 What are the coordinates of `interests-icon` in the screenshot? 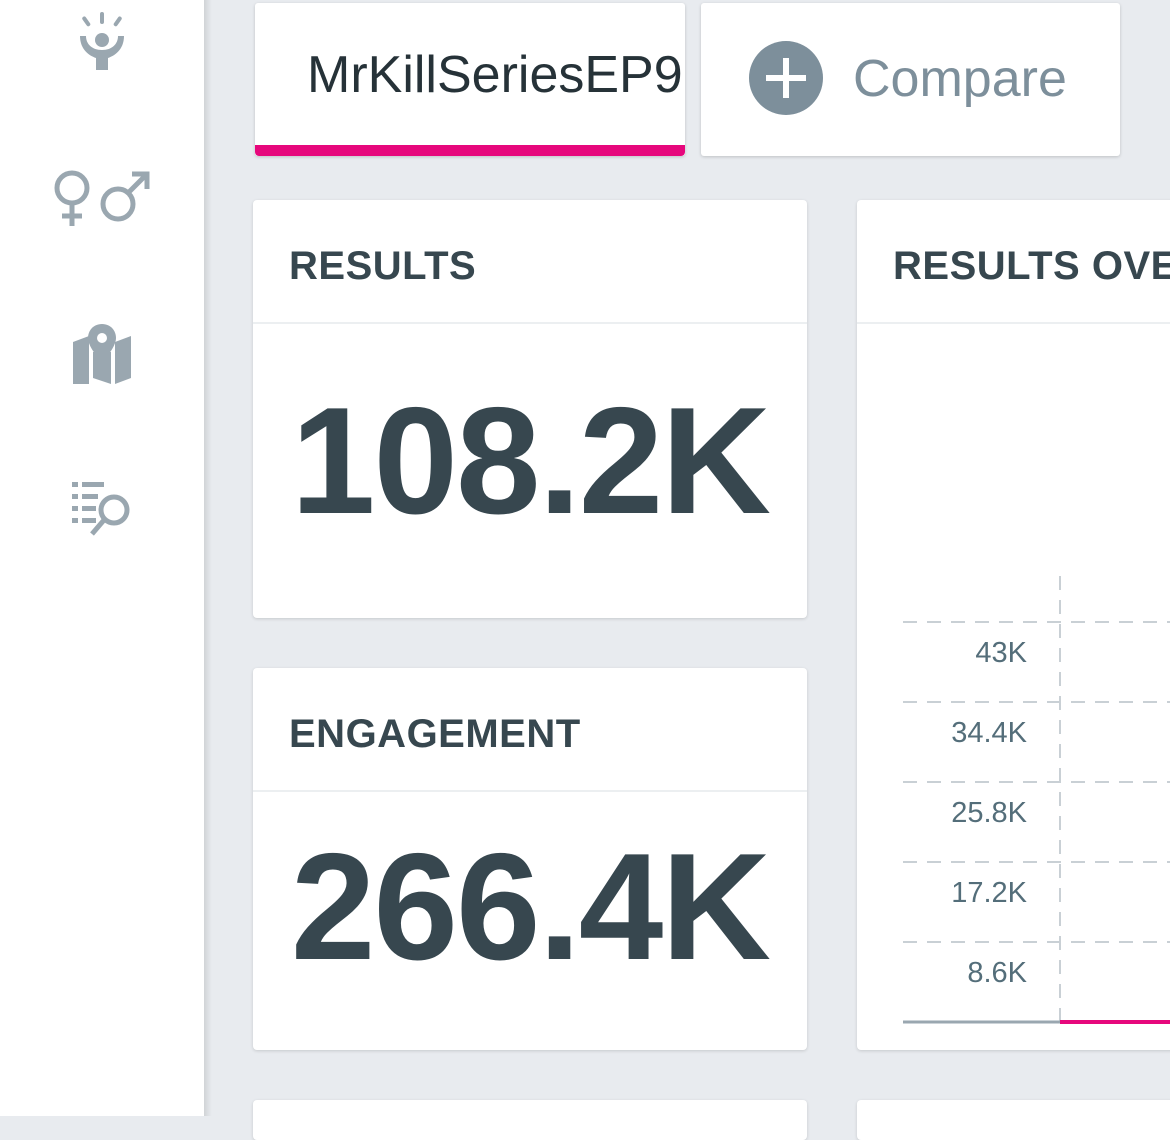 It's located at (102, 43).